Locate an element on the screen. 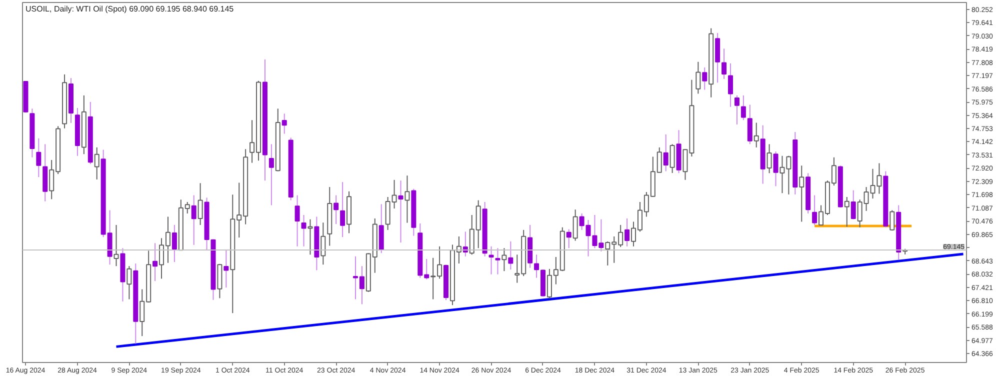  chart-title: USOIL, Daily: WTI Oil (Spot) 69.090 69.195 68.940 69.145 is located at coordinates (130, 9).